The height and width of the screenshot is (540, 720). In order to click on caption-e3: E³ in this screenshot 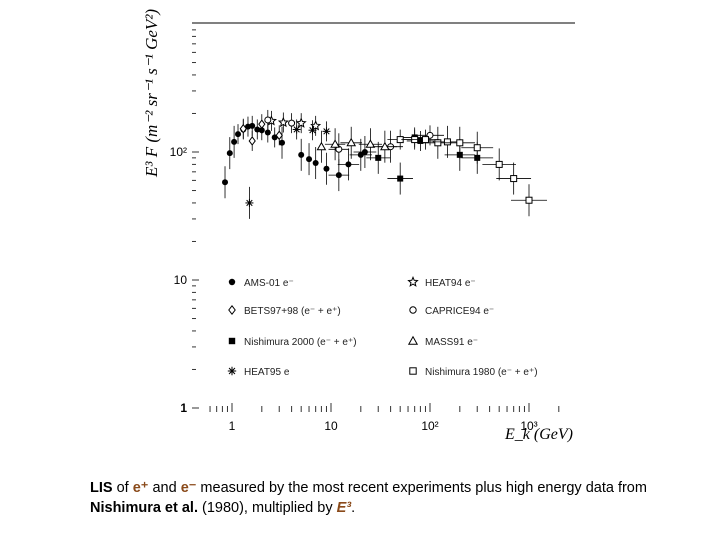, I will do `click(344, 508)`.